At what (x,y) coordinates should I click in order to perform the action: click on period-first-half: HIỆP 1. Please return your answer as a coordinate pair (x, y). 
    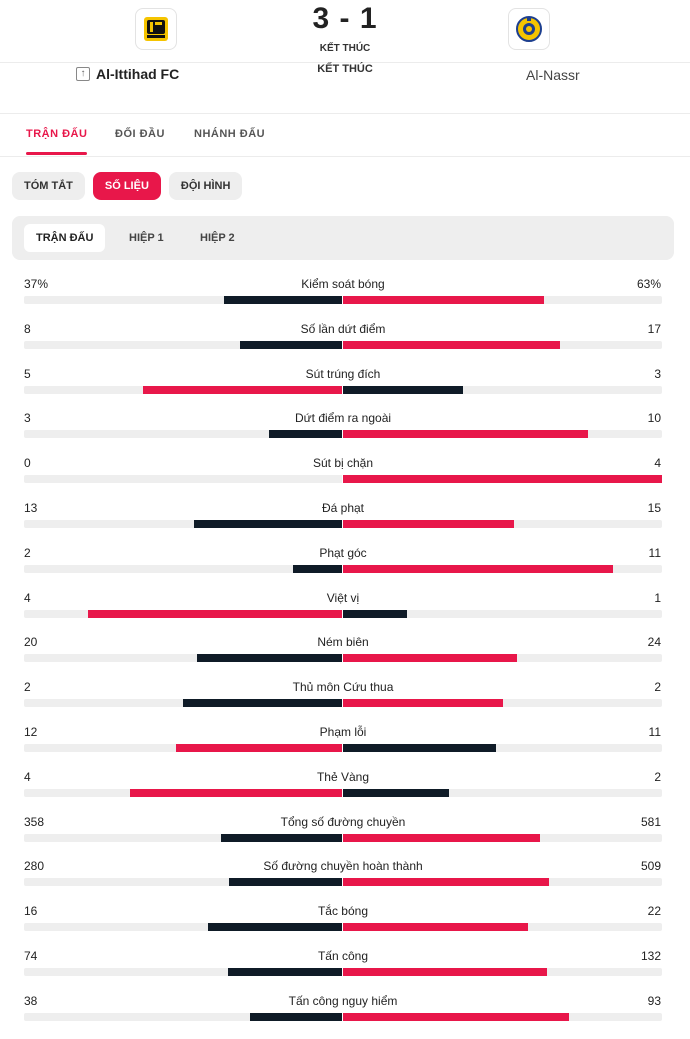
    Looking at the image, I should click on (146, 238).